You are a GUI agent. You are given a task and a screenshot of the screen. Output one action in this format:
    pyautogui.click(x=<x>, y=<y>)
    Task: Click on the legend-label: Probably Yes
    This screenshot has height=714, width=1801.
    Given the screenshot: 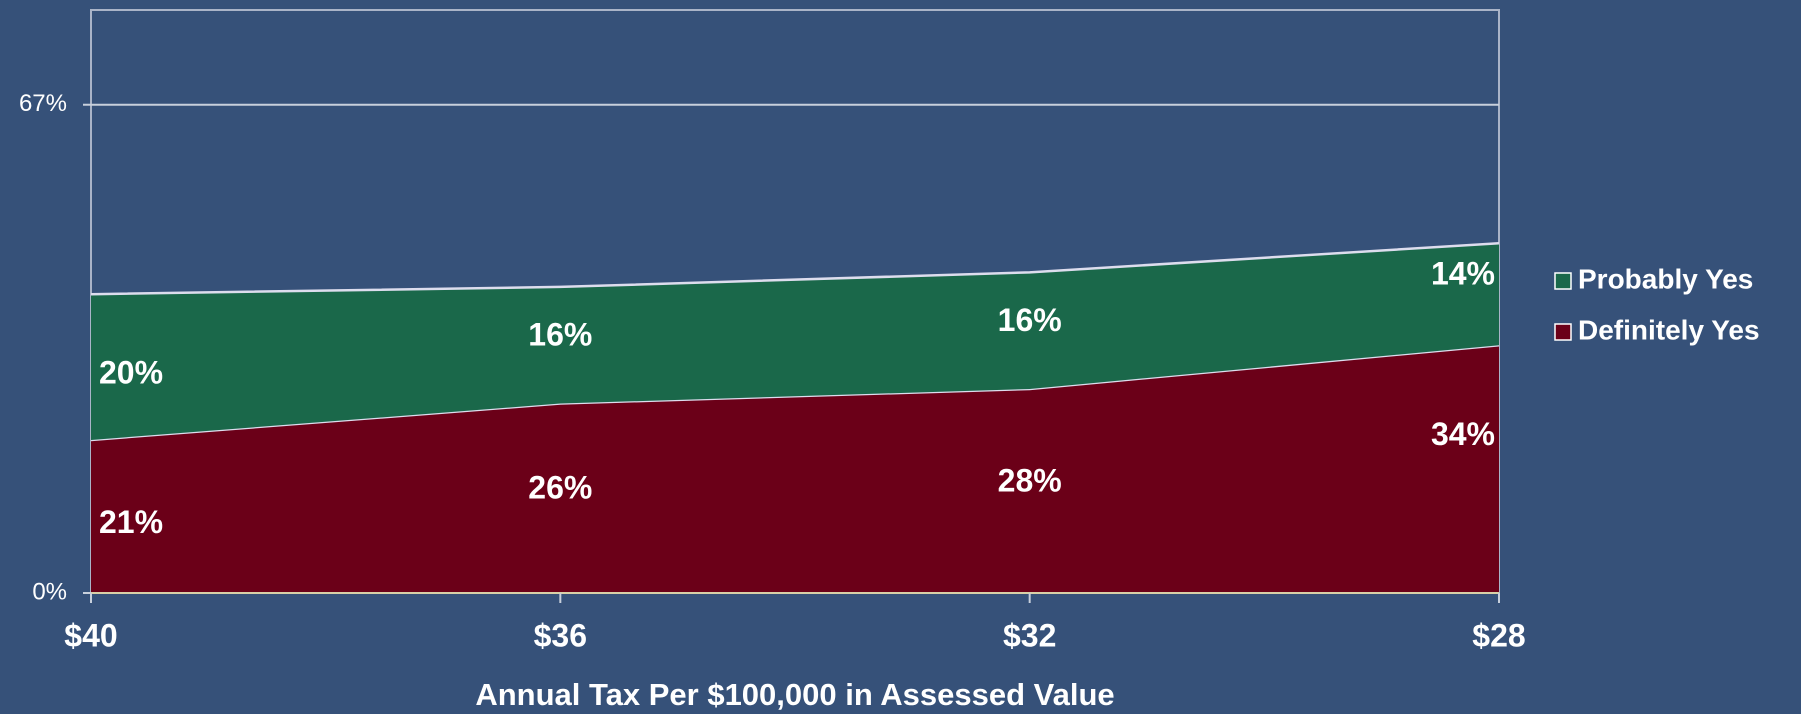 What is the action you would take?
    pyautogui.click(x=1665, y=278)
    